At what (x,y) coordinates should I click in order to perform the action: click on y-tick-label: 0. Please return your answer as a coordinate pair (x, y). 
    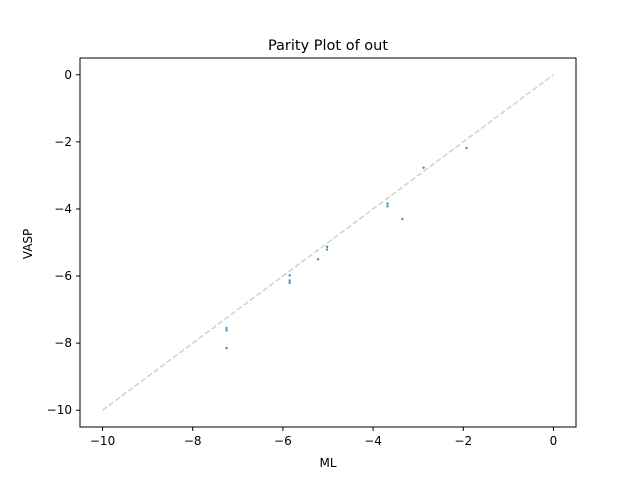
    Looking at the image, I should click on (68, 75).